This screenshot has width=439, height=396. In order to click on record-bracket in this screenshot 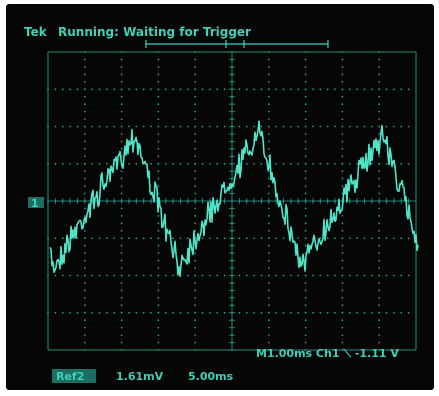, I will do `click(237, 44)`.